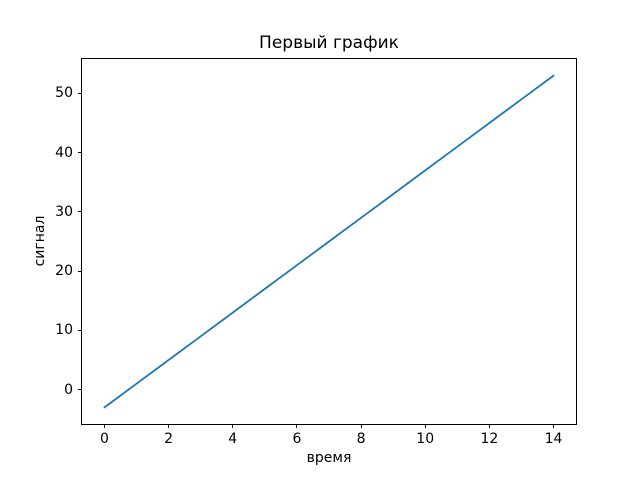 This screenshot has width=640, height=480. I want to click on x-tick-label: 2, so click(169, 439).